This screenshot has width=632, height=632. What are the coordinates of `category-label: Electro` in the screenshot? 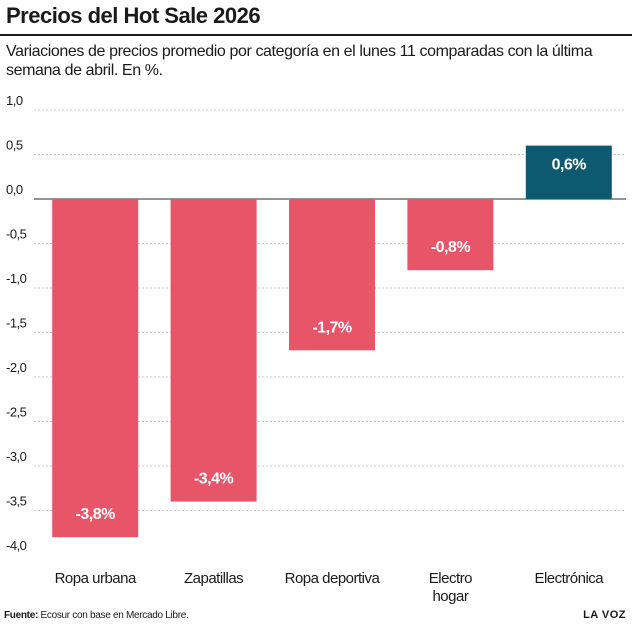 It's located at (450, 578).